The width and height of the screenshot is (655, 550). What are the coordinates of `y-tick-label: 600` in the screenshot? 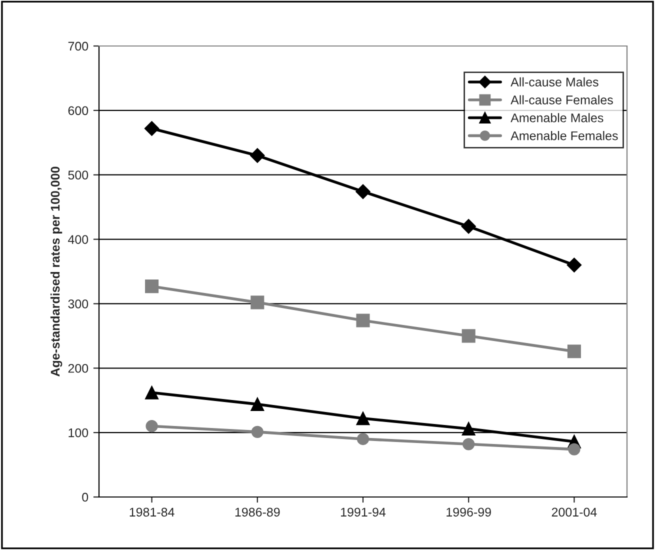 It's located at (78, 111).